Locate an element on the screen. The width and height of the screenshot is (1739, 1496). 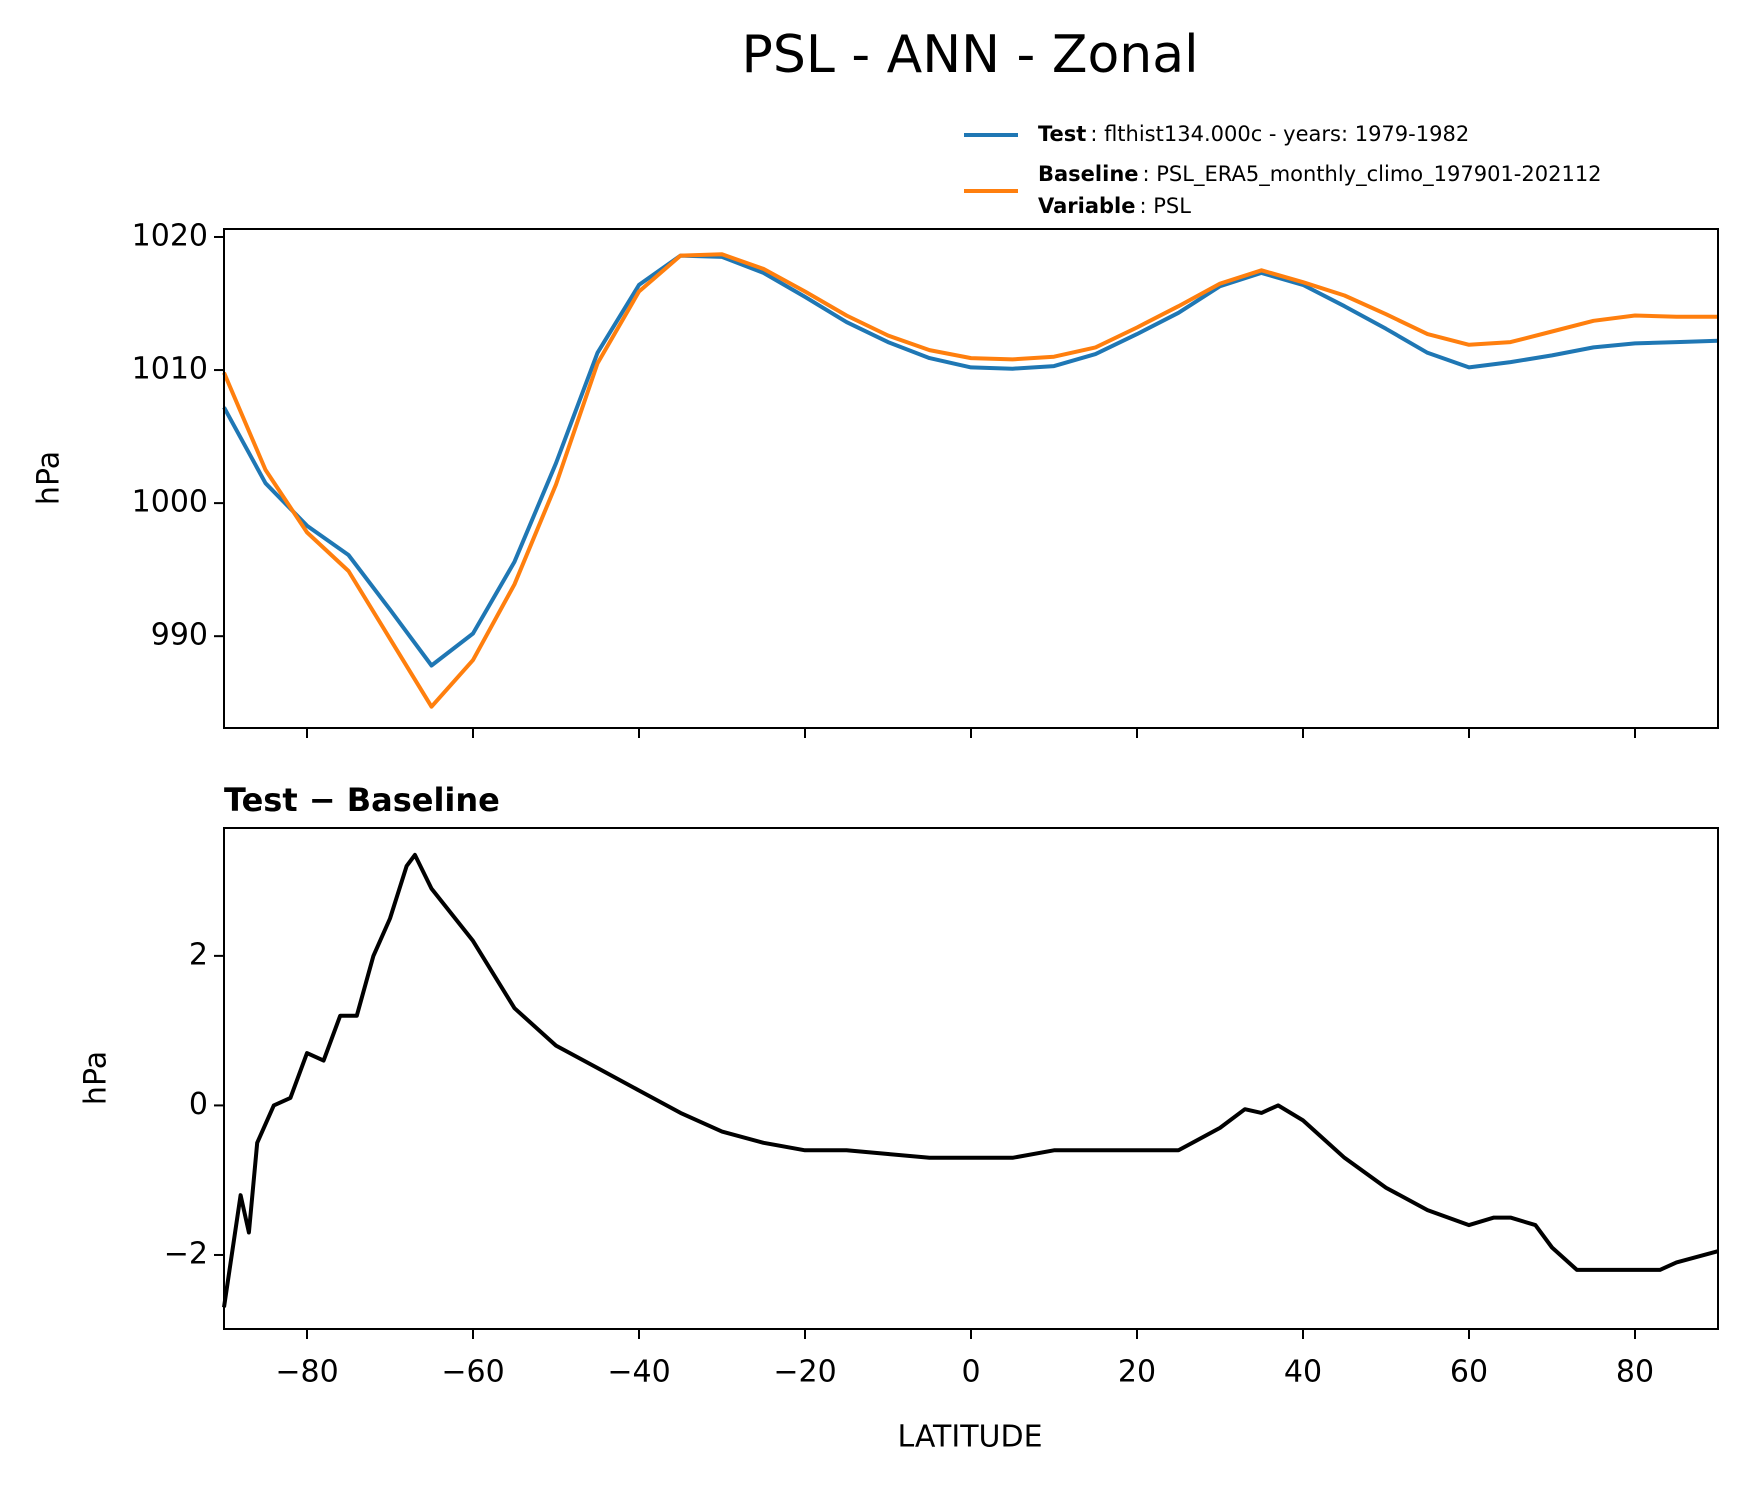
x-tick-label: 0 is located at coordinates (970, 1372).